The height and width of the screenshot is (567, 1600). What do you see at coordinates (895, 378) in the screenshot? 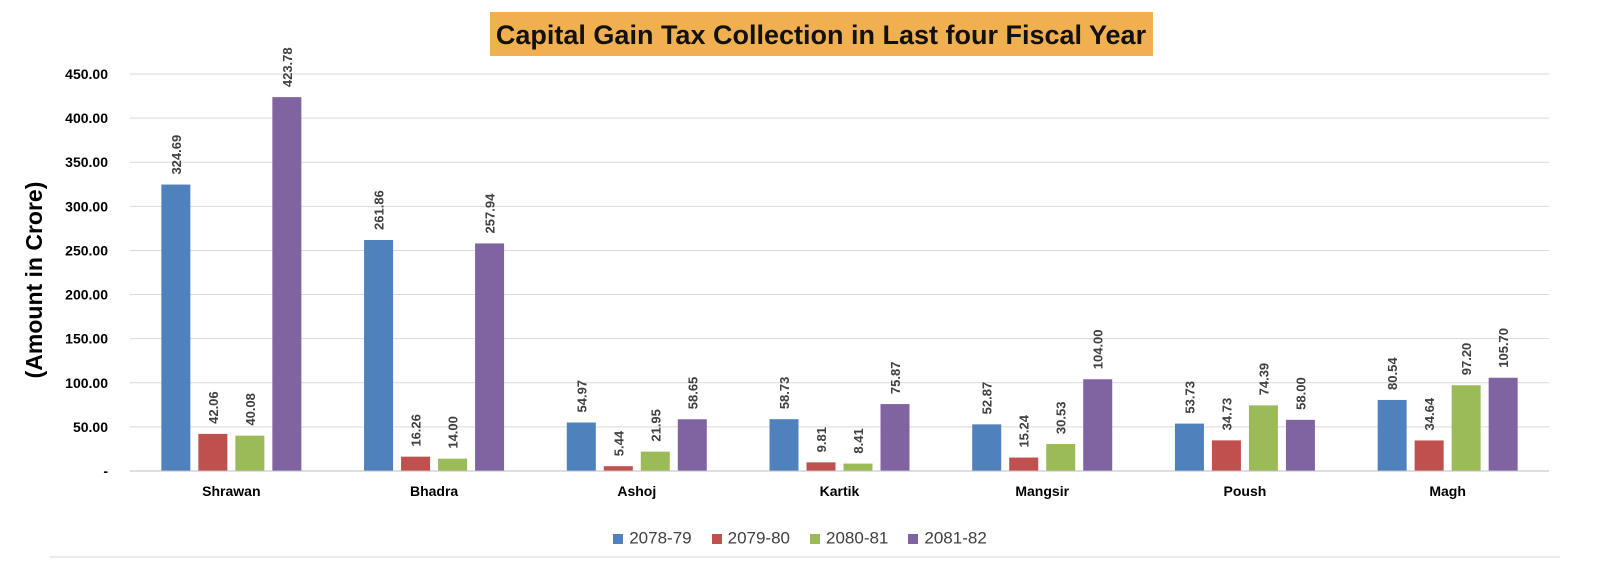
I see `data-label: 75.87` at bounding box center [895, 378].